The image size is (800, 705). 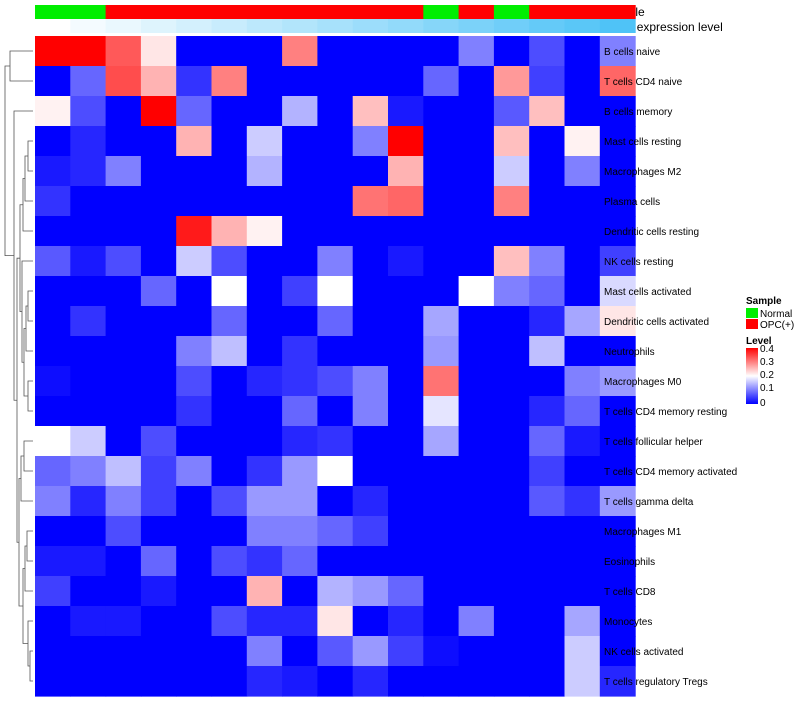 What do you see at coordinates (767, 375) in the screenshot?
I see `legend-tick: 0.2` at bounding box center [767, 375].